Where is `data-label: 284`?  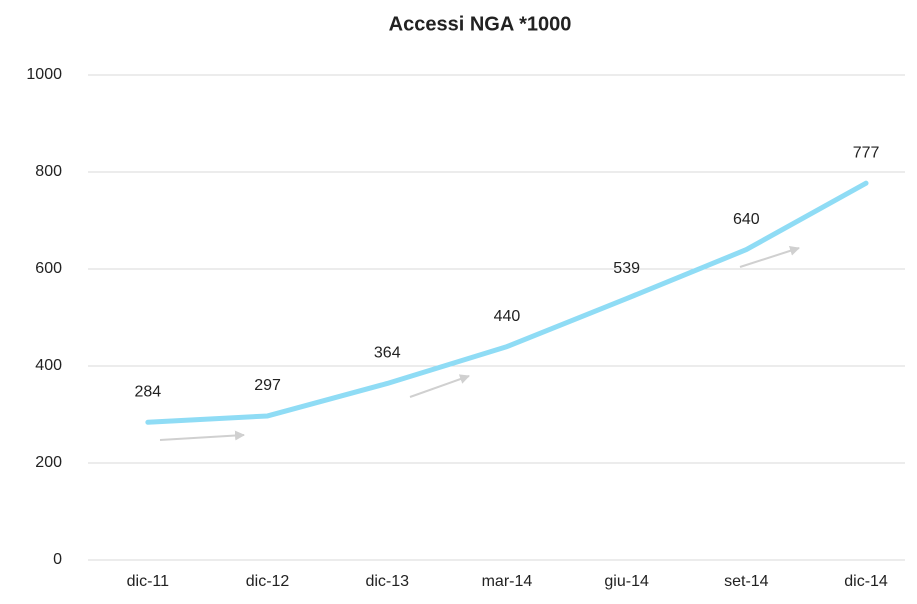 data-label: 284 is located at coordinates (147, 391).